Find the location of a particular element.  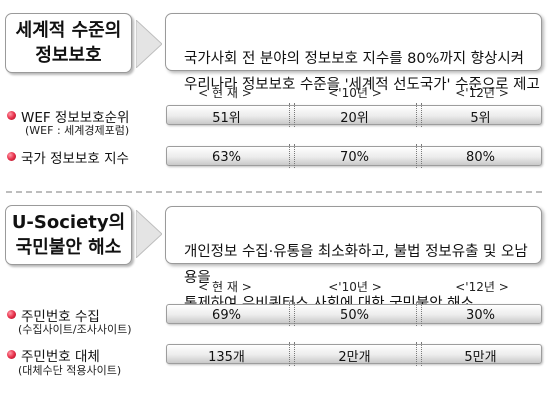

section1-row1-value-2012: 5위 is located at coordinates (480, 118).